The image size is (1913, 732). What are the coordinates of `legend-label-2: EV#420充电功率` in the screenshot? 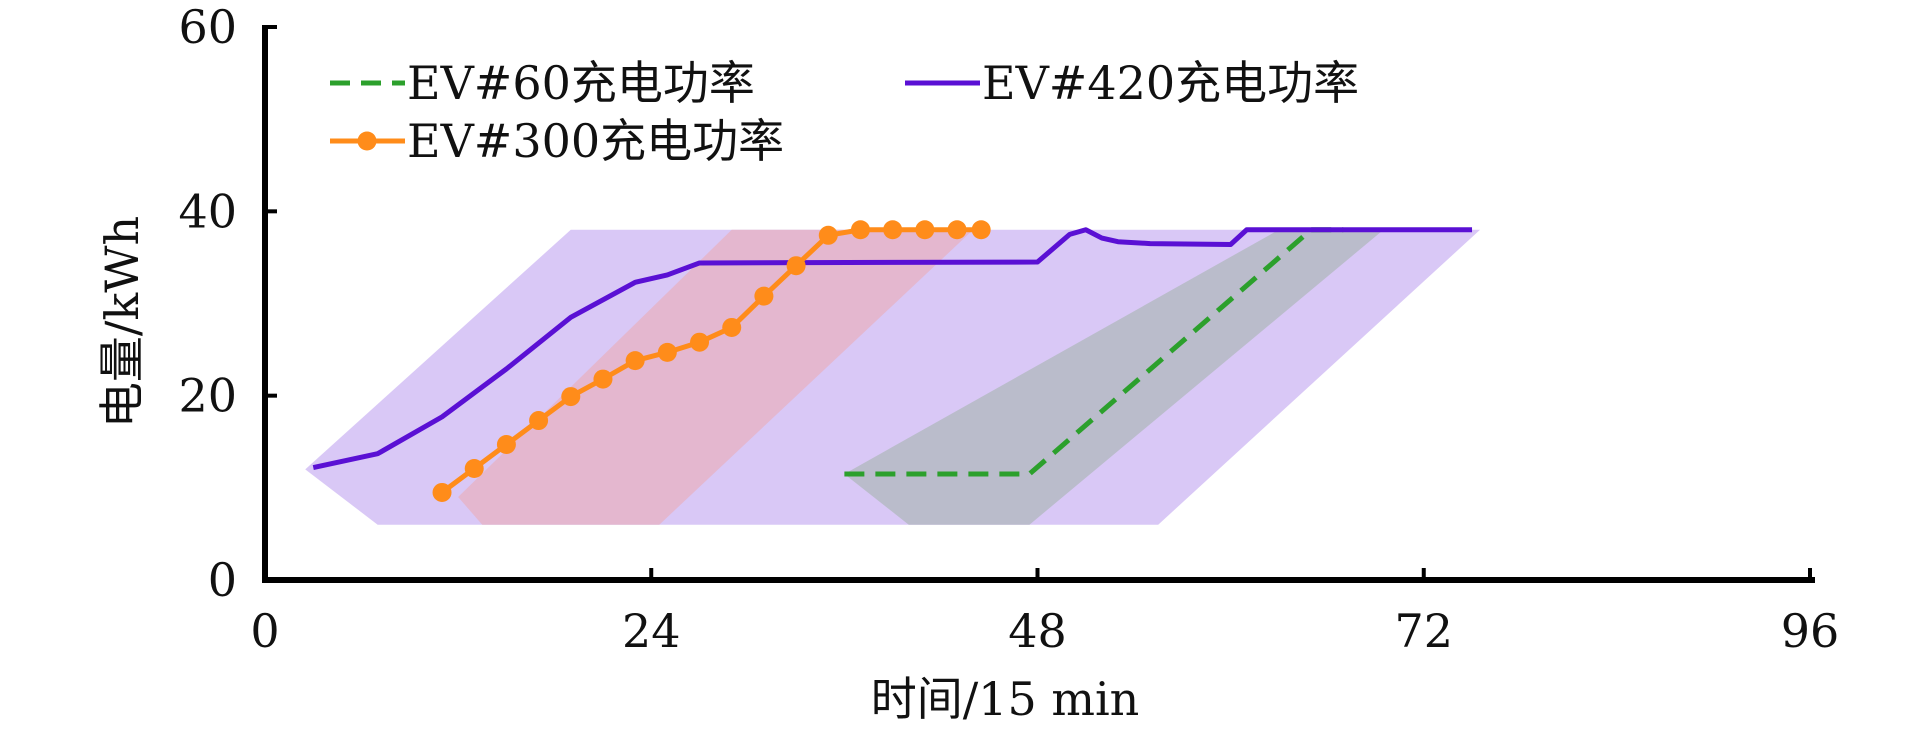 It's located at (1170, 83).